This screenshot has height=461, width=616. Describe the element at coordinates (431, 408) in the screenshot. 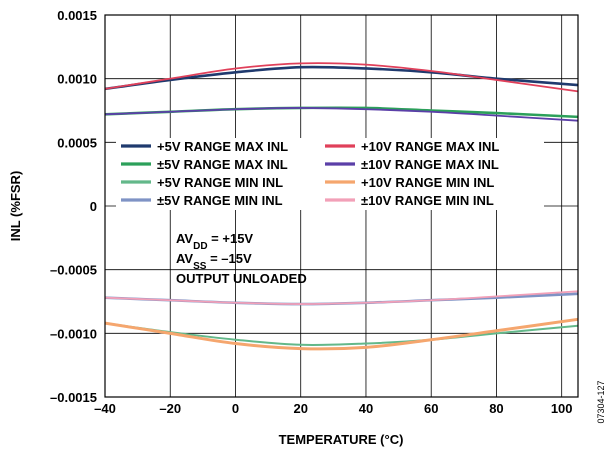

I see `x-tick-label: 60` at that location.